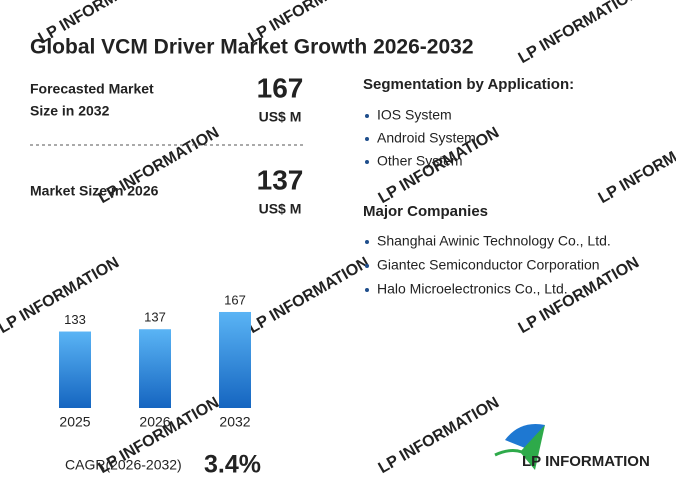 This screenshot has width=676, height=500. Describe the element at coordinates (468, 84) in the screenshot. I see `section-title: Segmentation by Application:` at that location.